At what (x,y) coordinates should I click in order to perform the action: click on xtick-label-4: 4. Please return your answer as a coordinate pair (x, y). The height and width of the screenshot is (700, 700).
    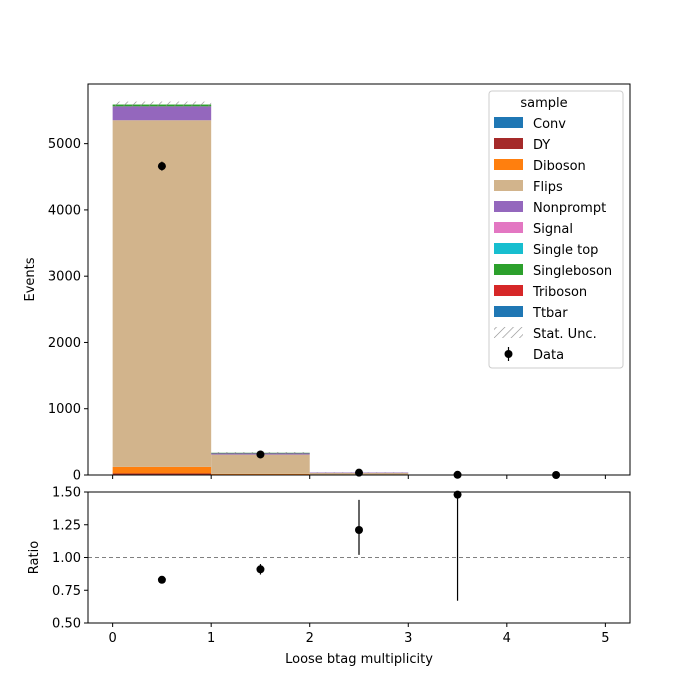
    Looking at the image, I should click on (507, 638).